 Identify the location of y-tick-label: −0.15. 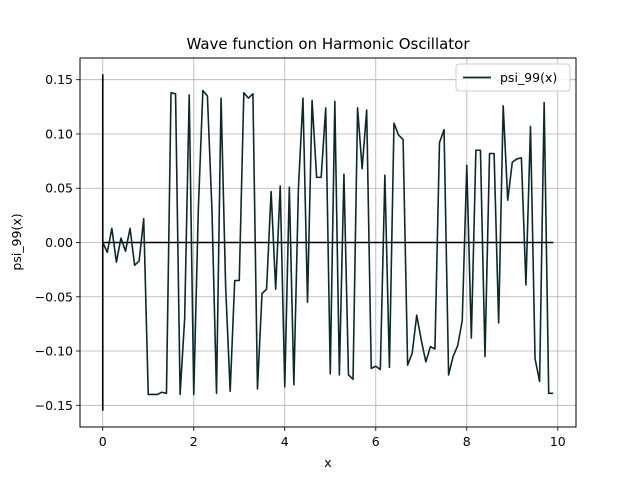
(54, 405).